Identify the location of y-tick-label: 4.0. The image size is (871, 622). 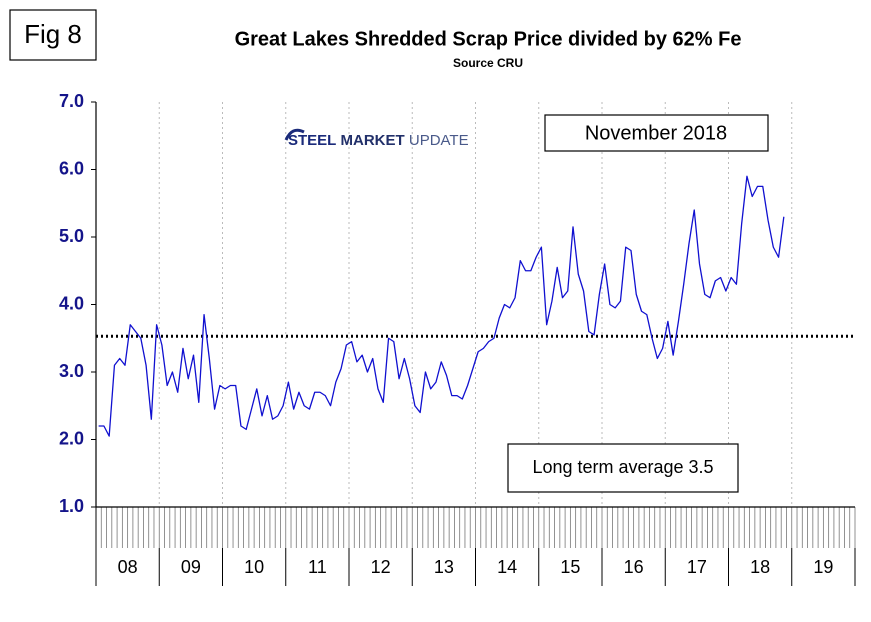
(71, 303).